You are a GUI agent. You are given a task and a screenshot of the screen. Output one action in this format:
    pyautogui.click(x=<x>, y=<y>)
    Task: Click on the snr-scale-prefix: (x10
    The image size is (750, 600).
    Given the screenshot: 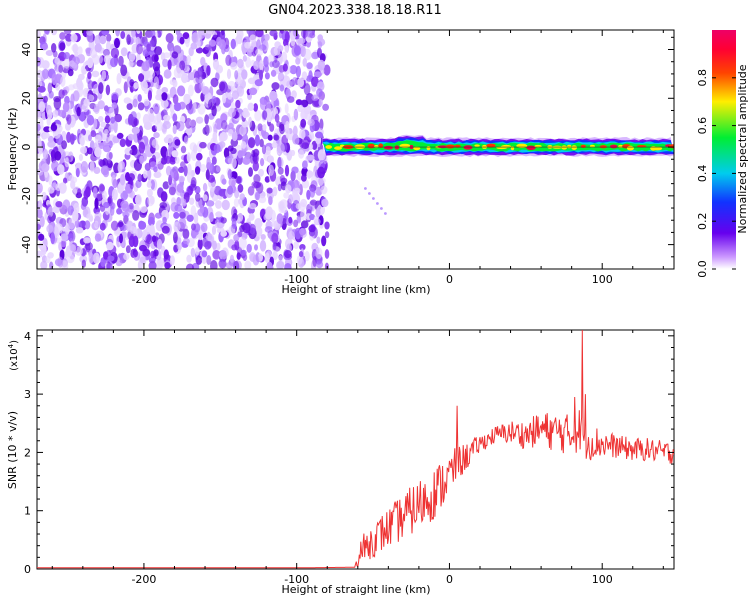 What is the action you would take?
    pyautogui.click(x=14, y=359)
    